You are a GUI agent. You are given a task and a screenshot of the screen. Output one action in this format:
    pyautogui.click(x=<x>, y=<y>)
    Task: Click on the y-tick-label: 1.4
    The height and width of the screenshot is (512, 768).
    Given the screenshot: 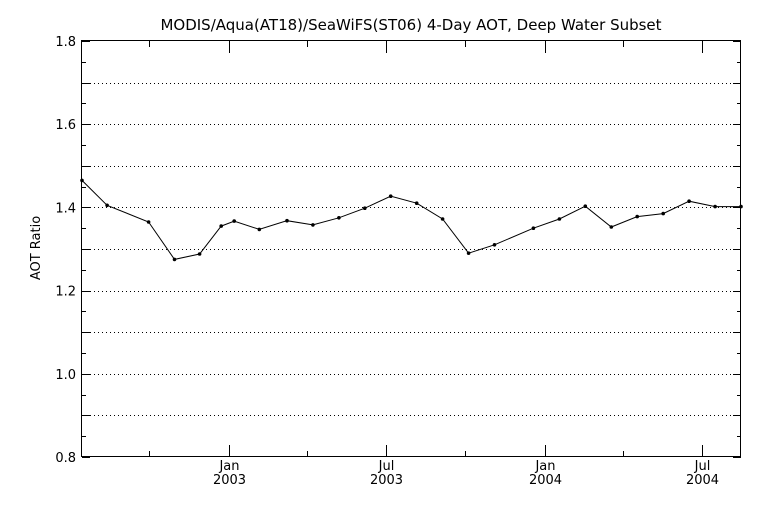 What is the action you would take?
    pyautogui.click(x=65, y=208)
    